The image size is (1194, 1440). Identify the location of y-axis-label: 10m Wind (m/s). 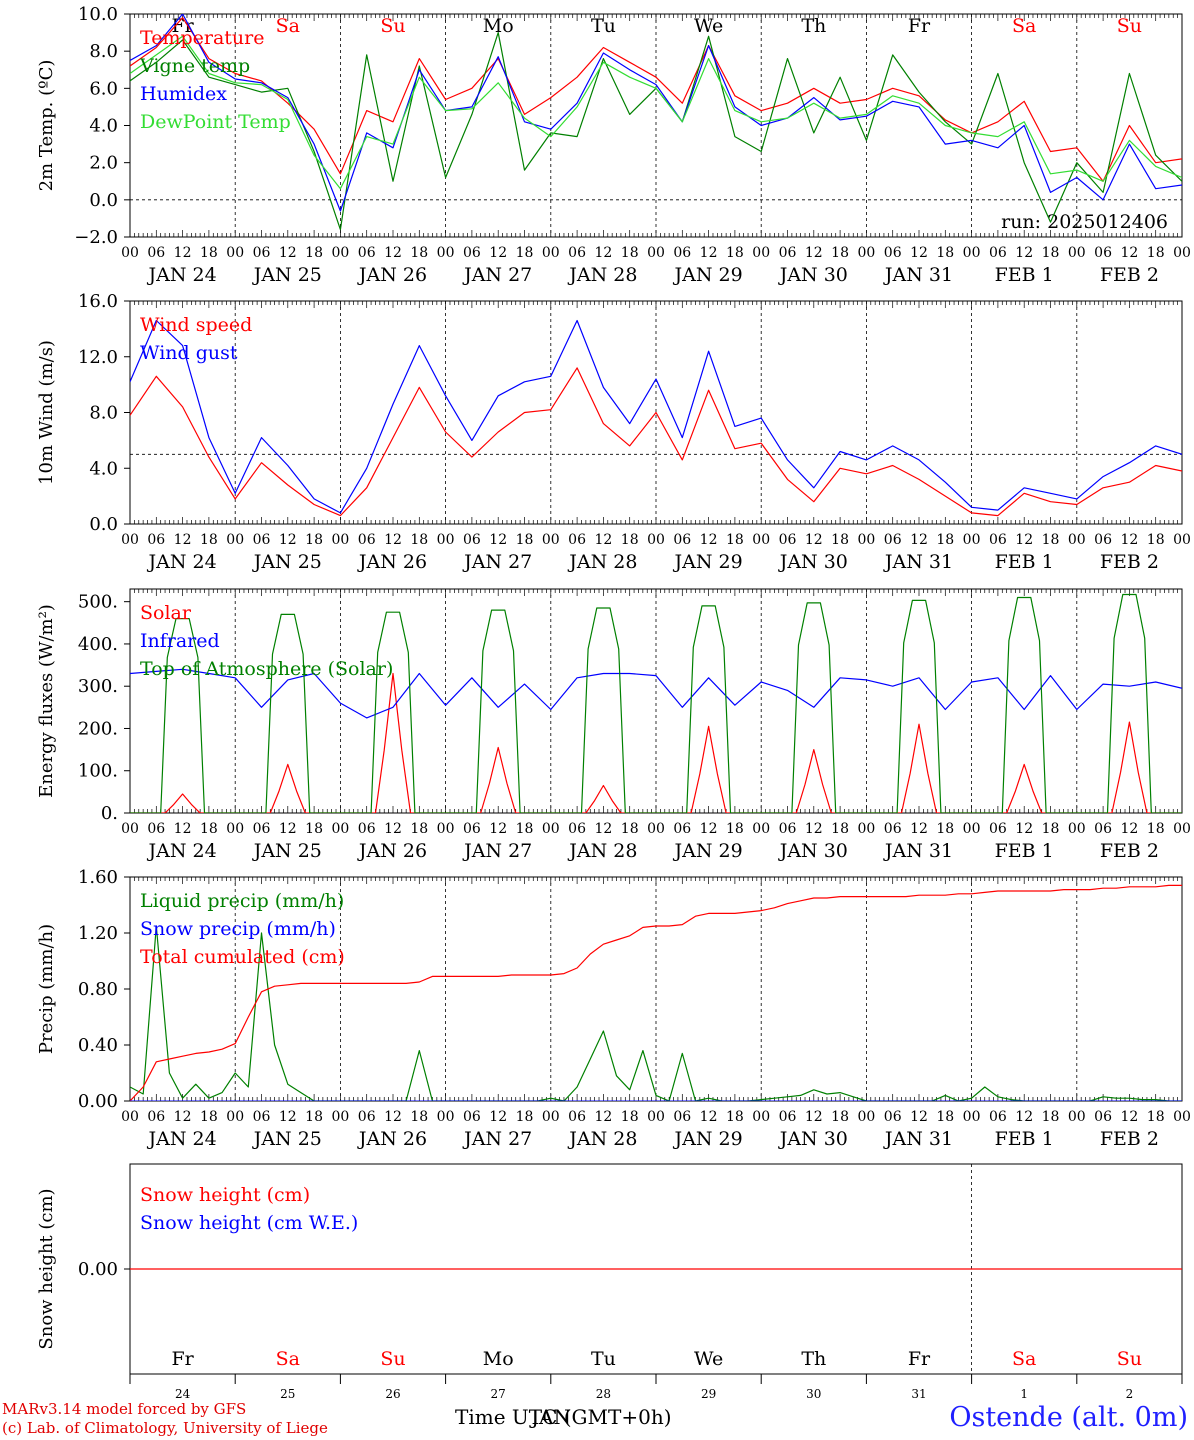
(46, 412).